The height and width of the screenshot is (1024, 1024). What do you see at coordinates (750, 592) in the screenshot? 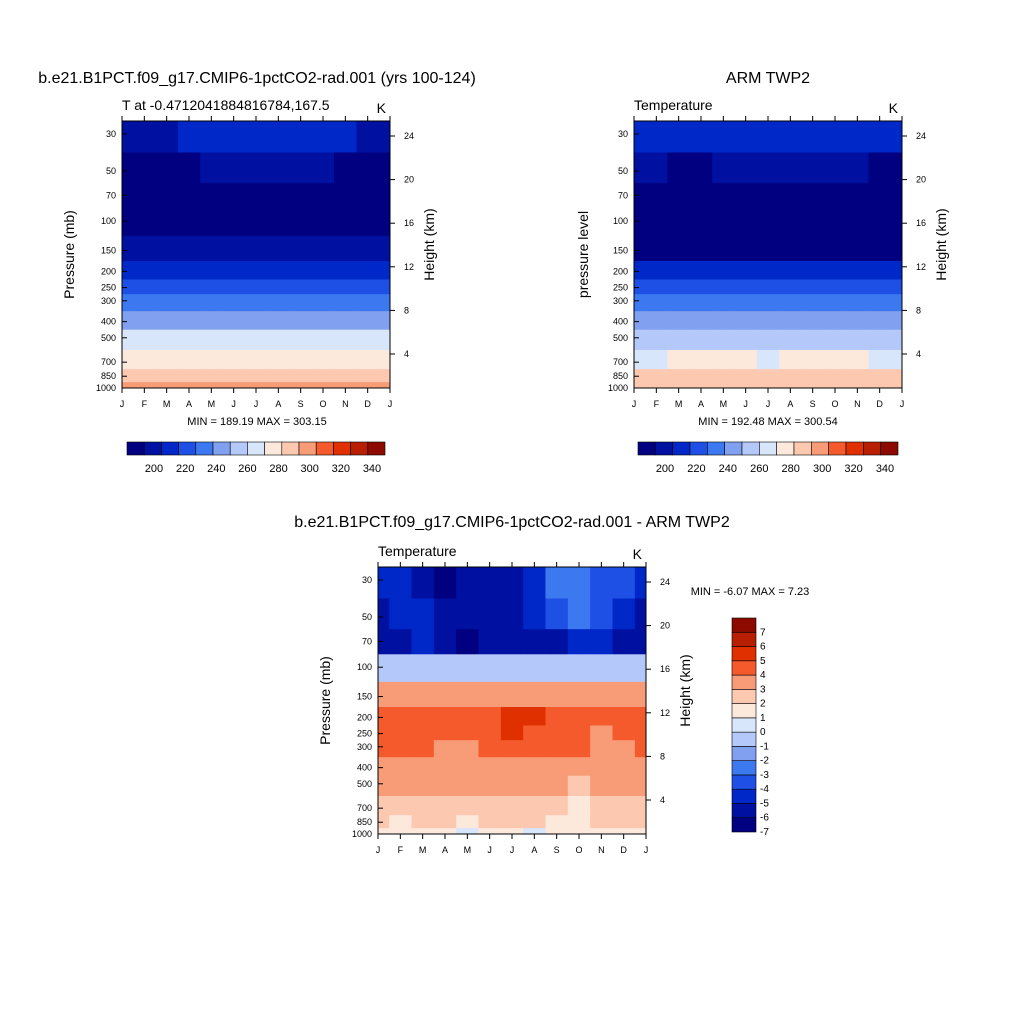
I see `min-max-stats: MIN = -6.07 MAX = 7.23` at bounding box center [750, 592].